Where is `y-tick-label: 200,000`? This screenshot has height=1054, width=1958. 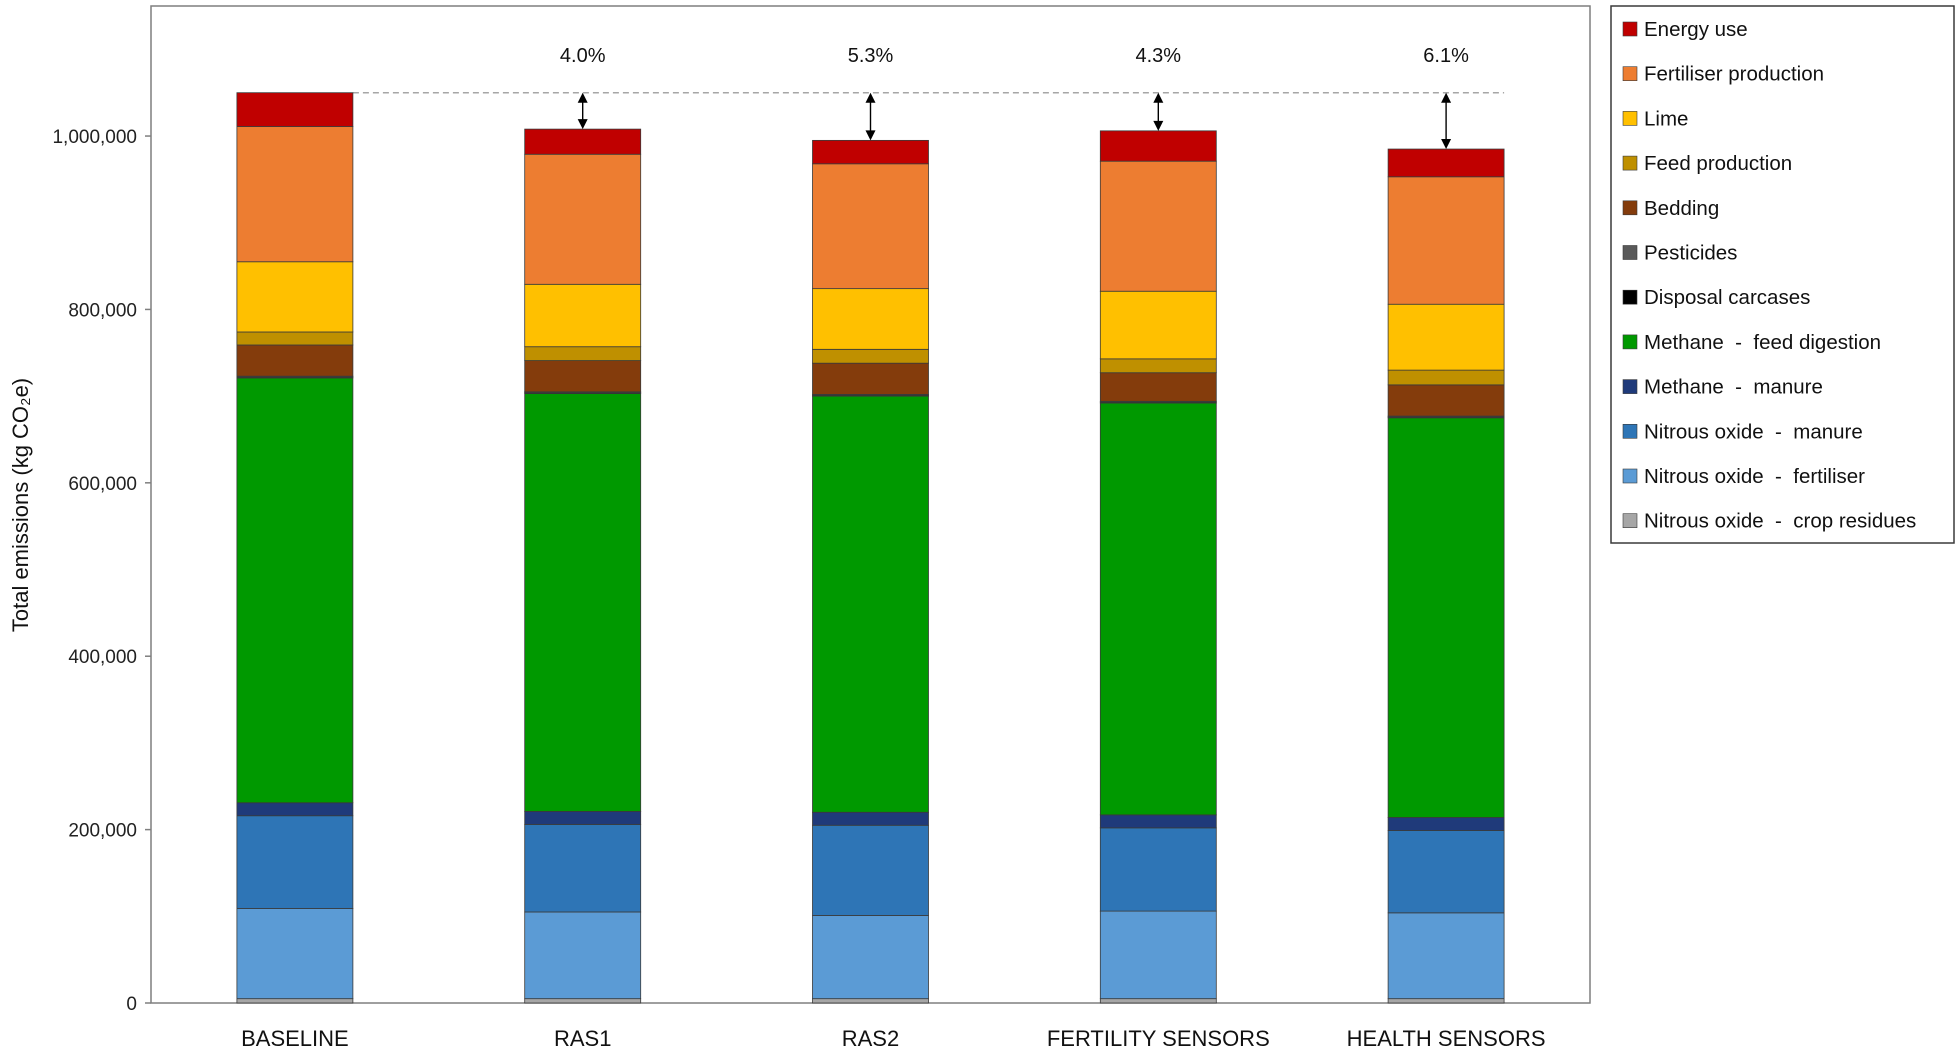 y-tick-label: 200,000 is located at coordinates (102, 831).